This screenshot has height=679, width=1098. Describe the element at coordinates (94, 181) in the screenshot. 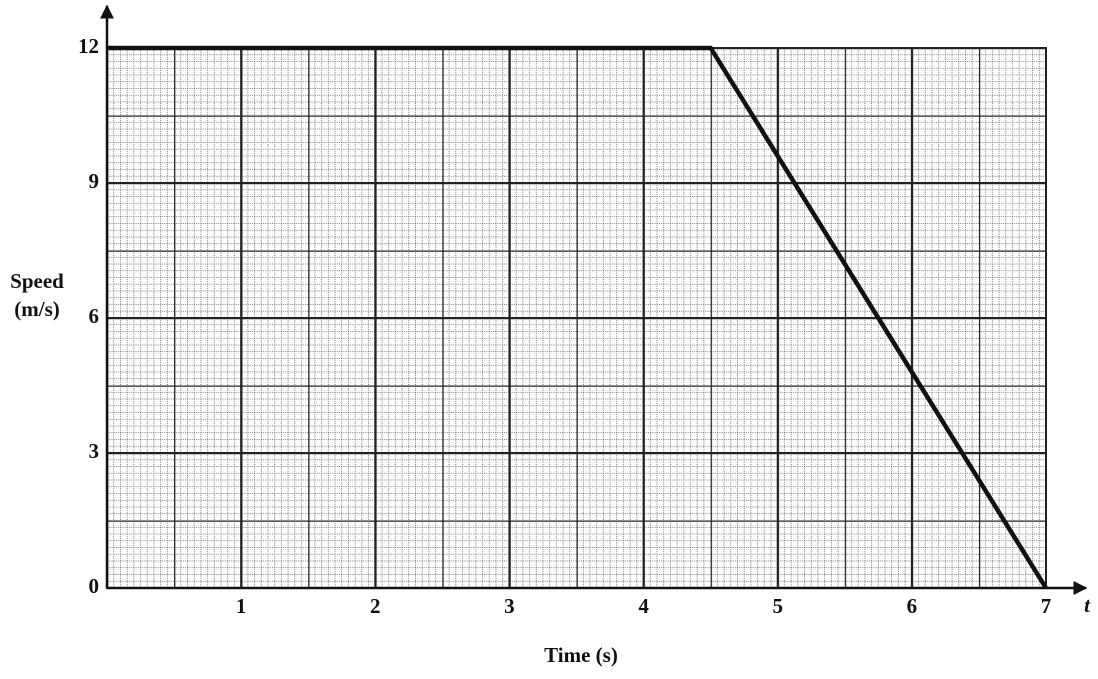

I see `y-tick-label: 9` at that location.